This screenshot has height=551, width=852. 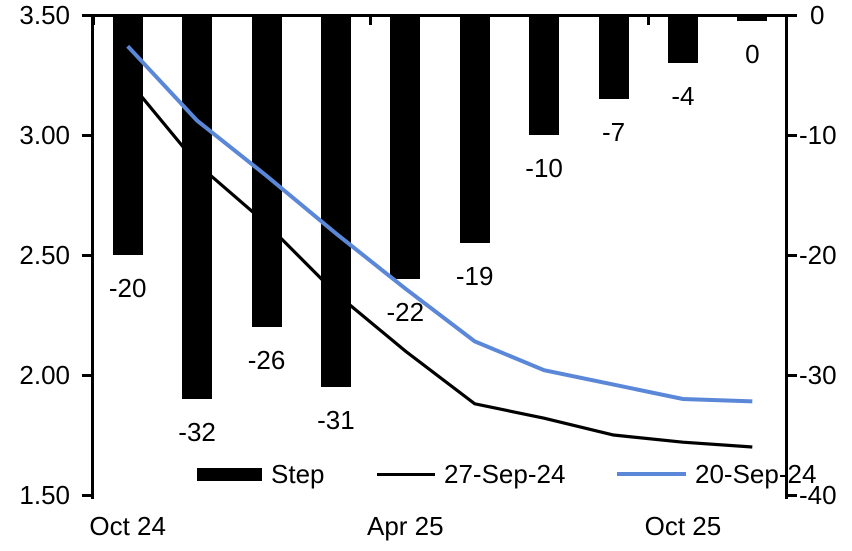 I want to click on x-axis-label: Oct 24, so click(x=127, y=526).